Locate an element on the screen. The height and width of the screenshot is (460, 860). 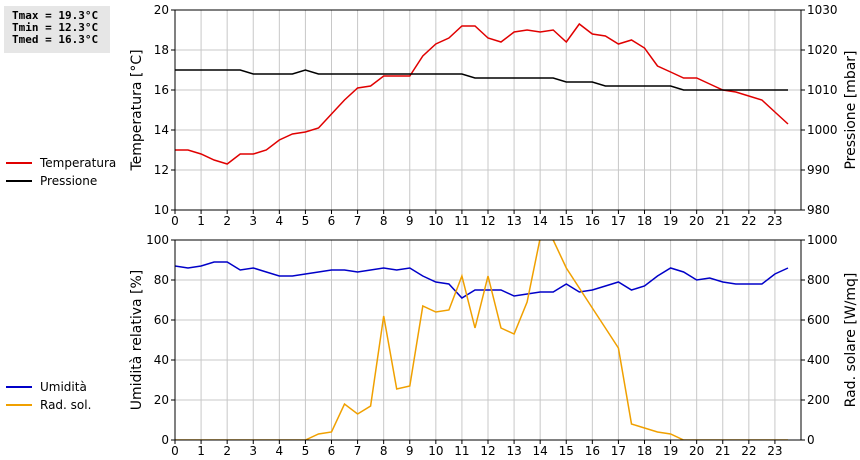
y-tick-label: 100 is located at coordinates (157, 240).